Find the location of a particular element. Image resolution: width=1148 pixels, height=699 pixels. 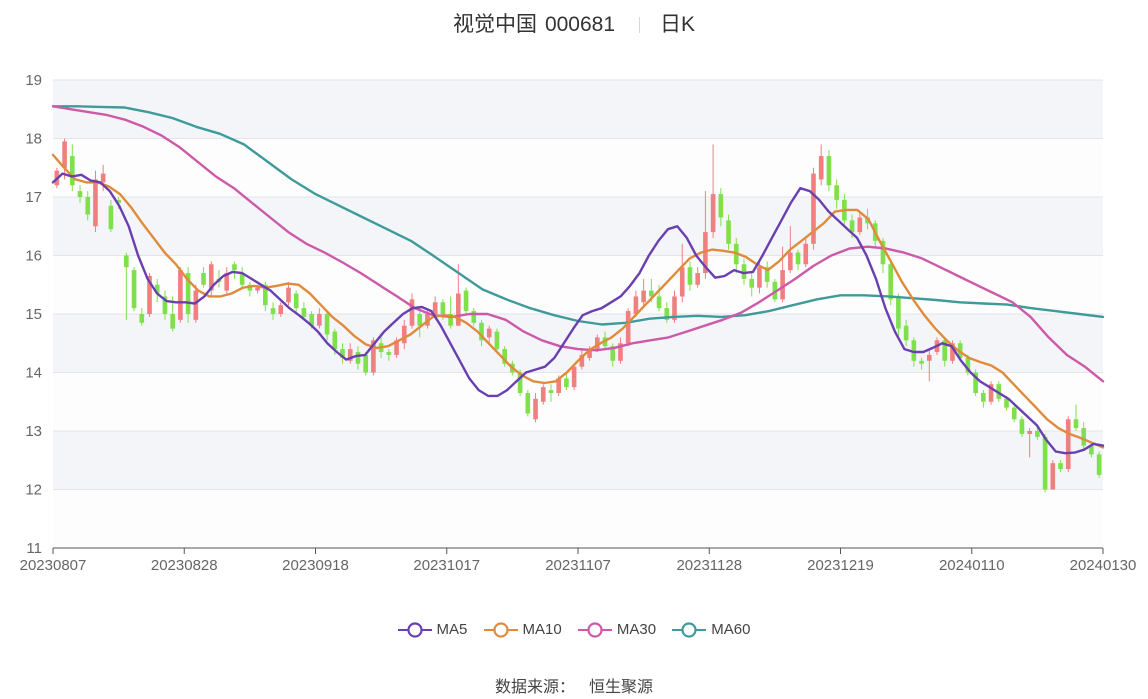

legend-item-ma10: MA10 is located at coordinates (522, 629).